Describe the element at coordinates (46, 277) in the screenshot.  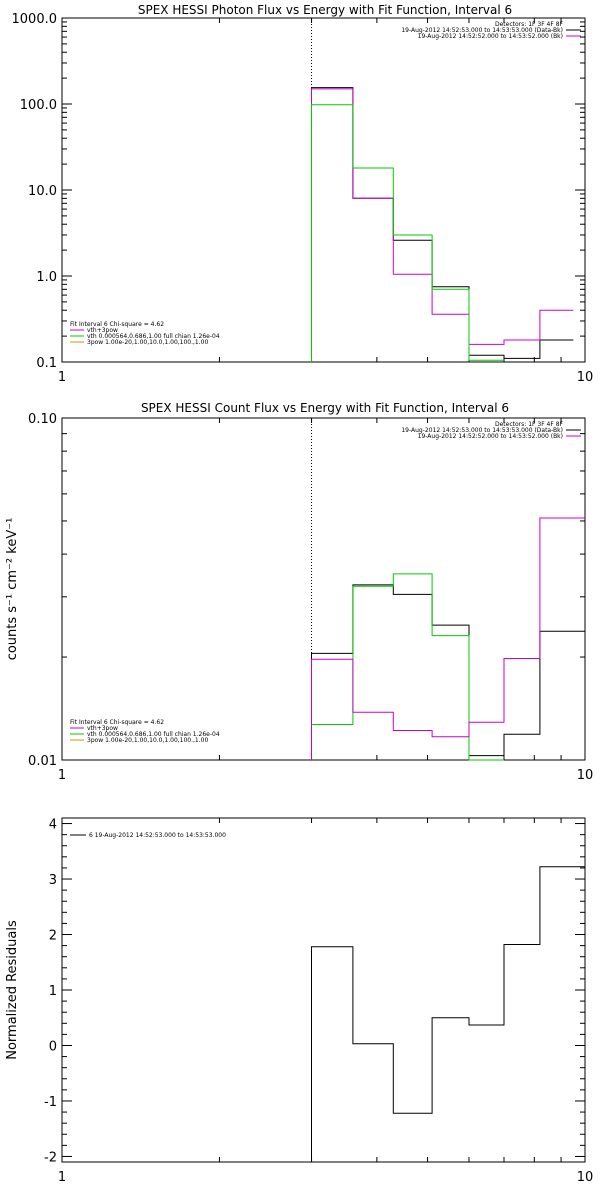
I see `y-tick-label: 1.0` at that location.